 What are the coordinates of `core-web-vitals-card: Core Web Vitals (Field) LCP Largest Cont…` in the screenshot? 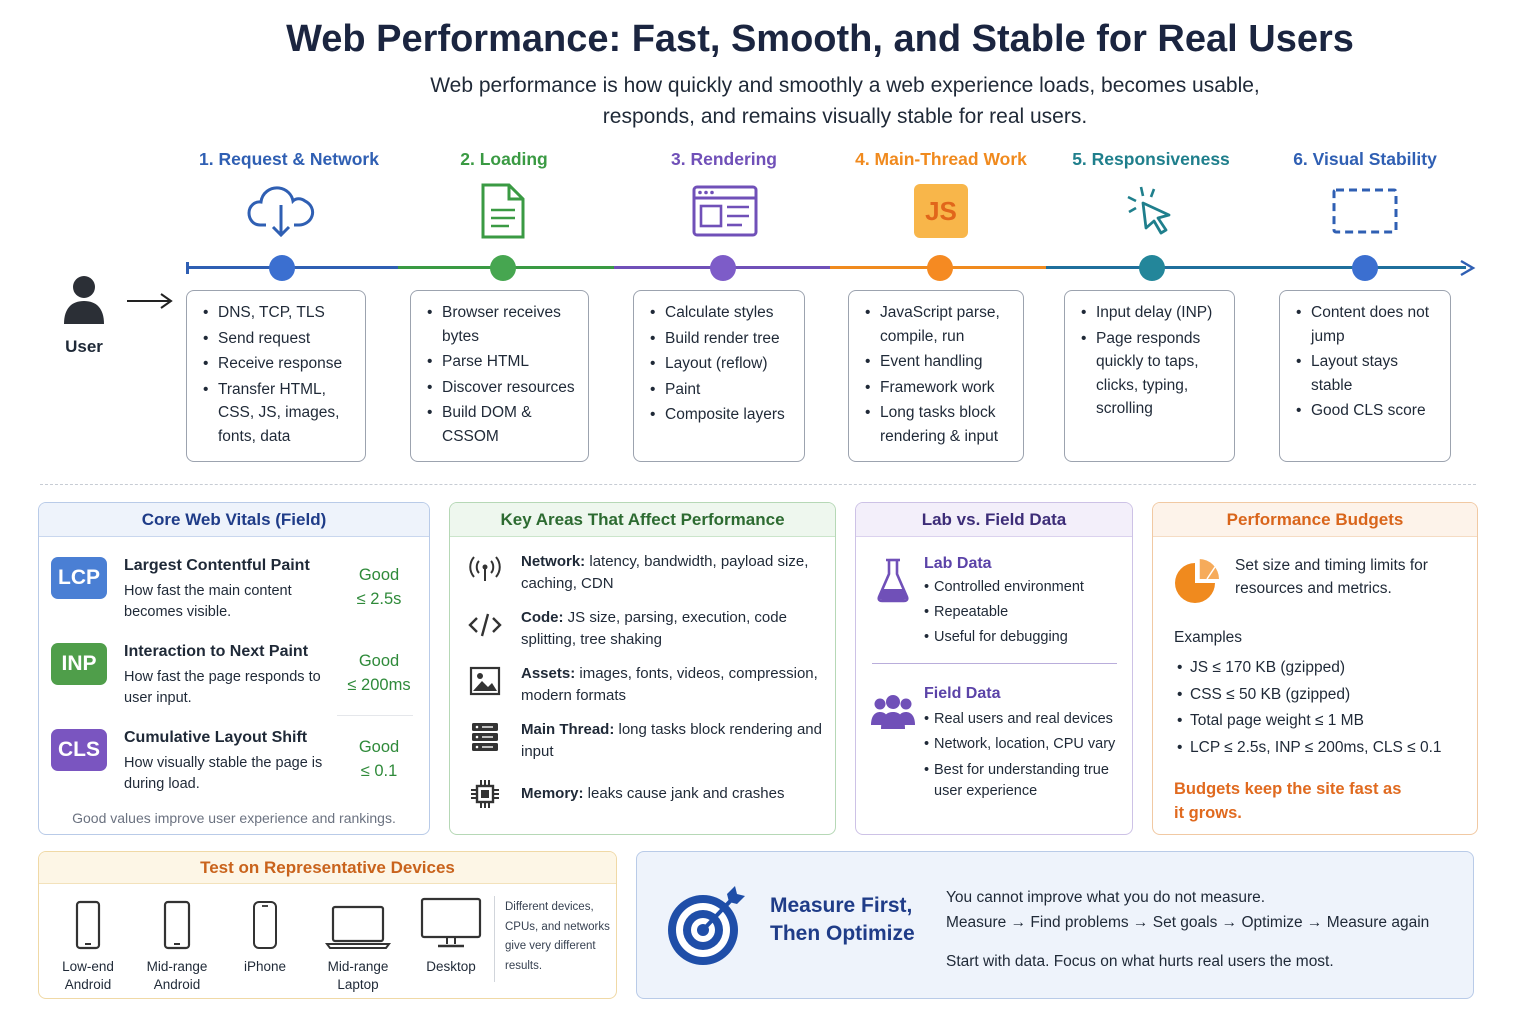 It's located at (234, 668).